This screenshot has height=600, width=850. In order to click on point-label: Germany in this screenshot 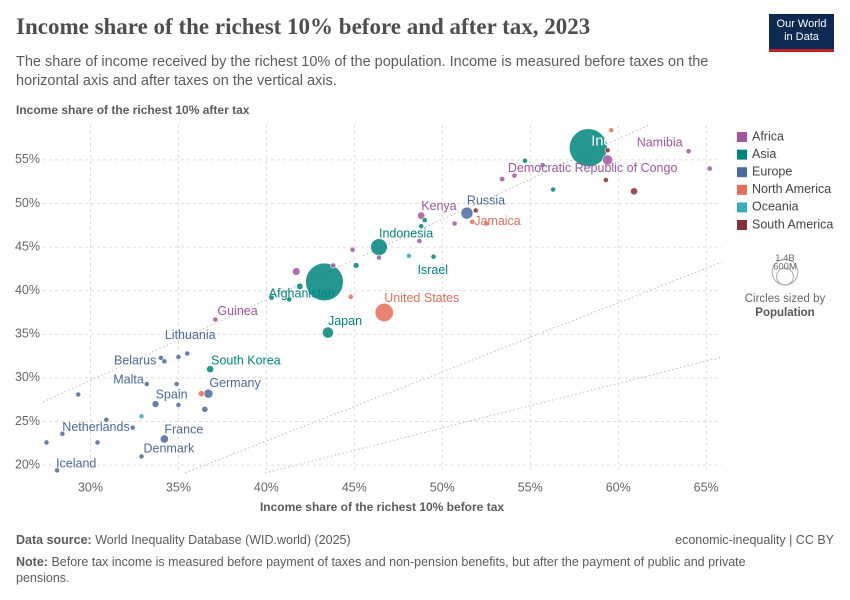, I will do `click(235, 383)`.